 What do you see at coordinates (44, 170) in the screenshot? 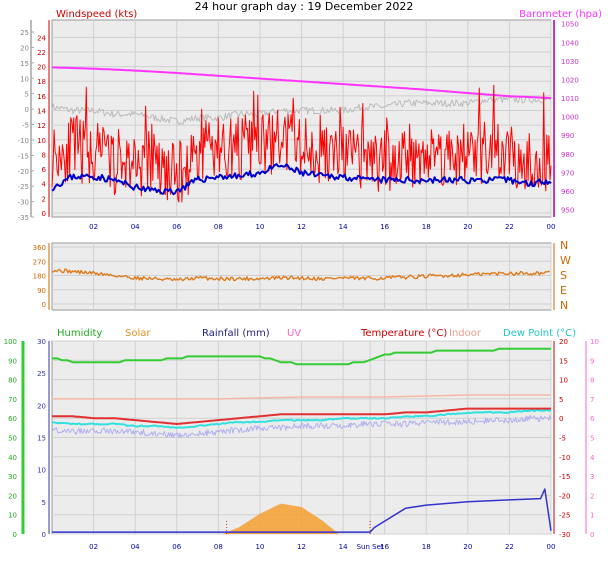
I see `wind-tick-9: 6` at bounding box center [44, 170].